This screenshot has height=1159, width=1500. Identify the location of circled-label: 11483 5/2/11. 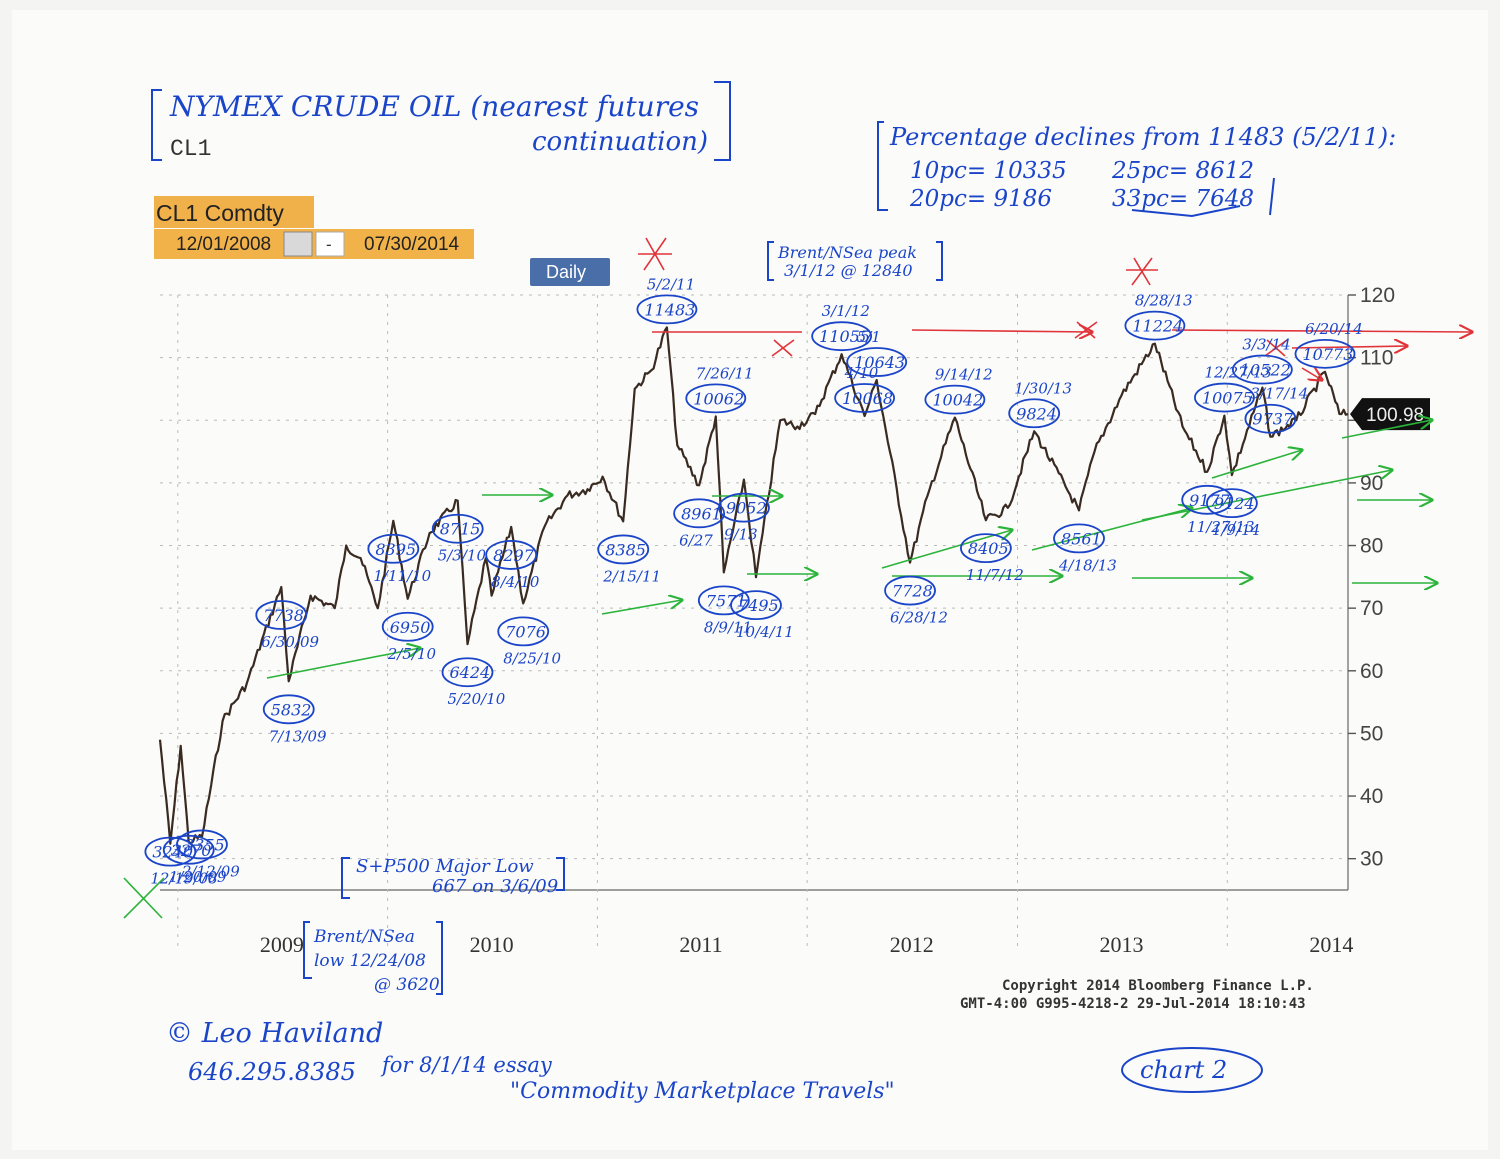
(667, 300).